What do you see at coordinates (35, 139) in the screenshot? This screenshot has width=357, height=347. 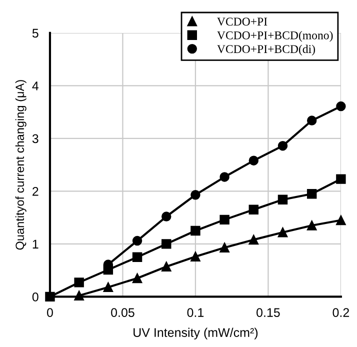 I see `y-tick-label: 3` at bounding box center [35, 139].